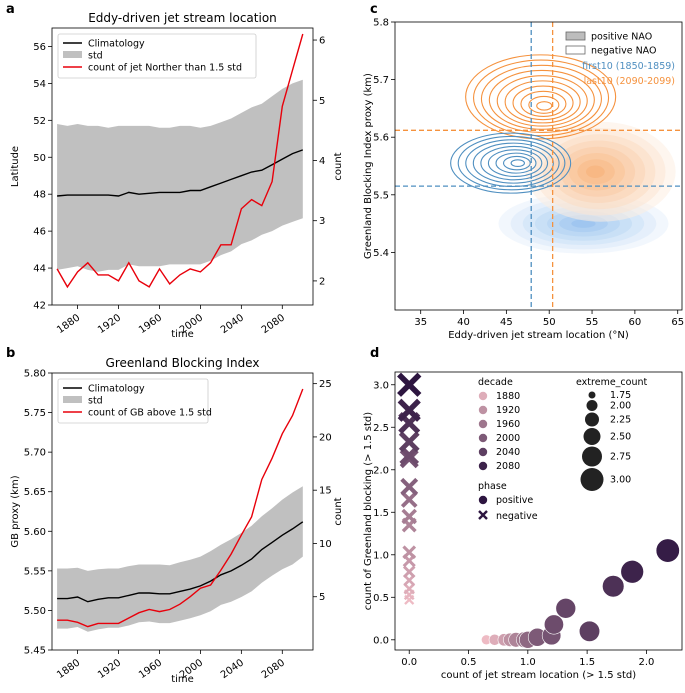  I want to click on y-tick-label: 2.5, so click(381, 428).